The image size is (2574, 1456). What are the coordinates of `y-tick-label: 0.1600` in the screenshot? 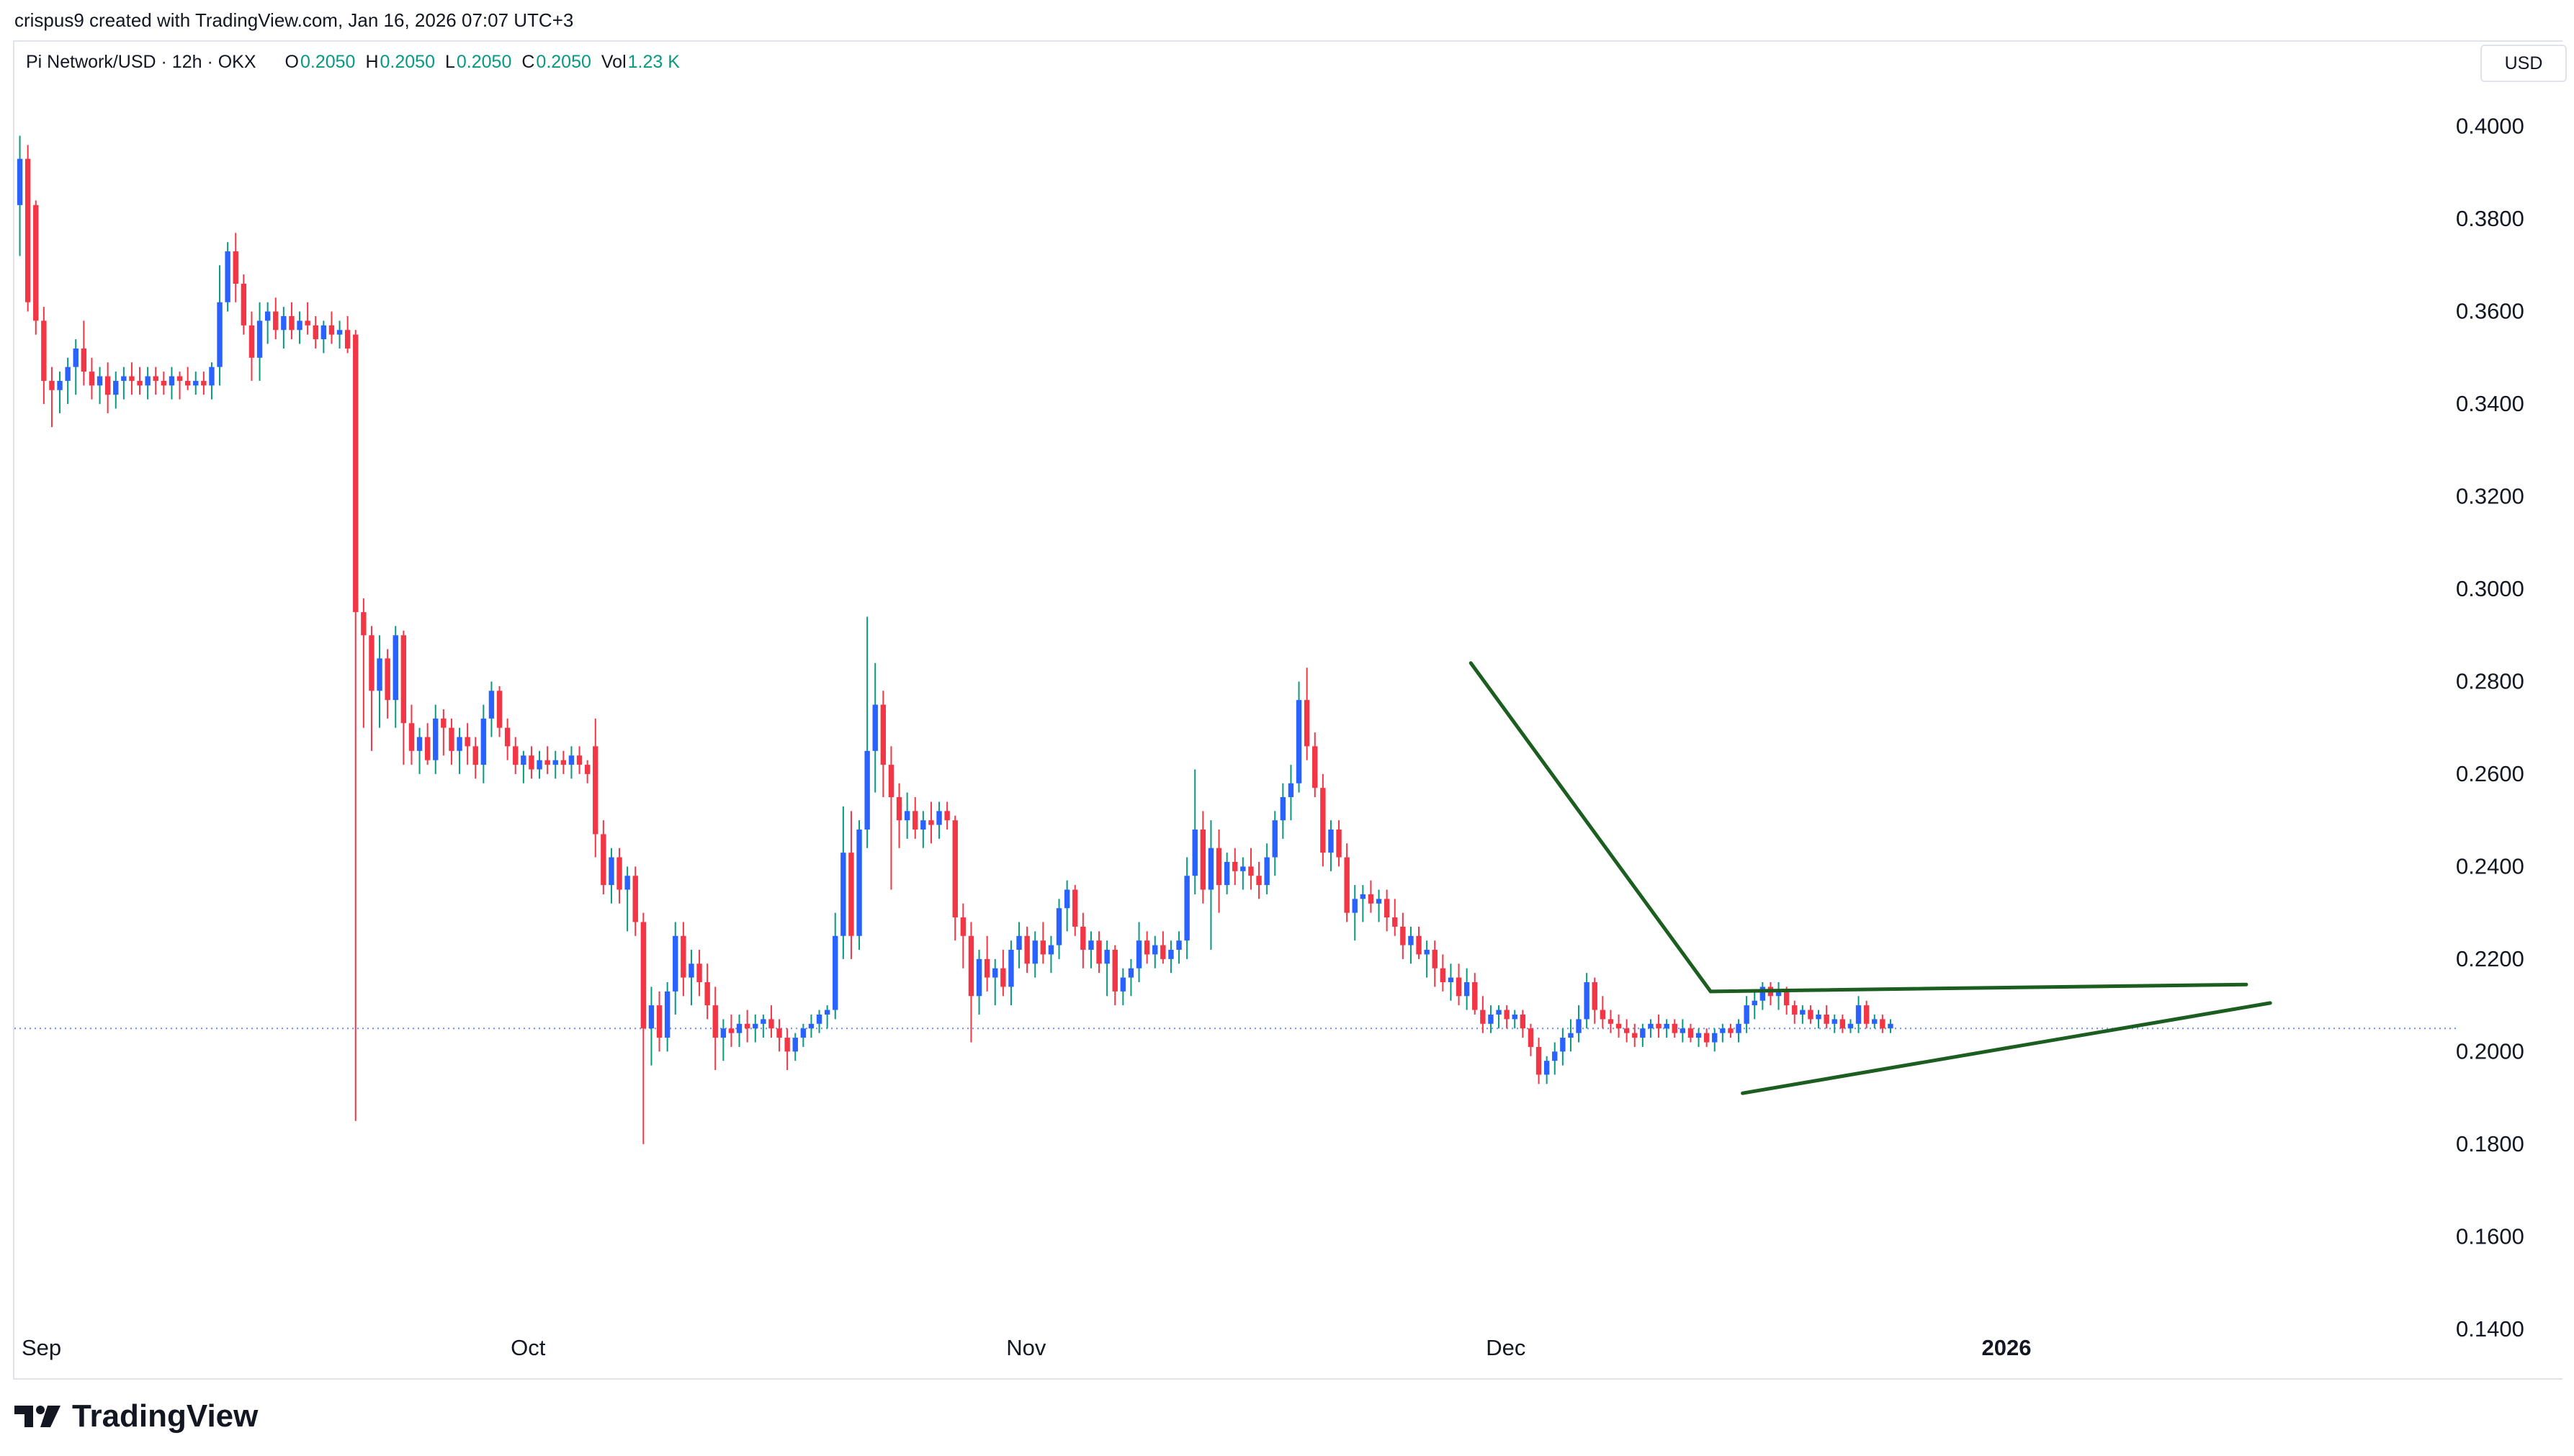 It's located at (2490, 1236).